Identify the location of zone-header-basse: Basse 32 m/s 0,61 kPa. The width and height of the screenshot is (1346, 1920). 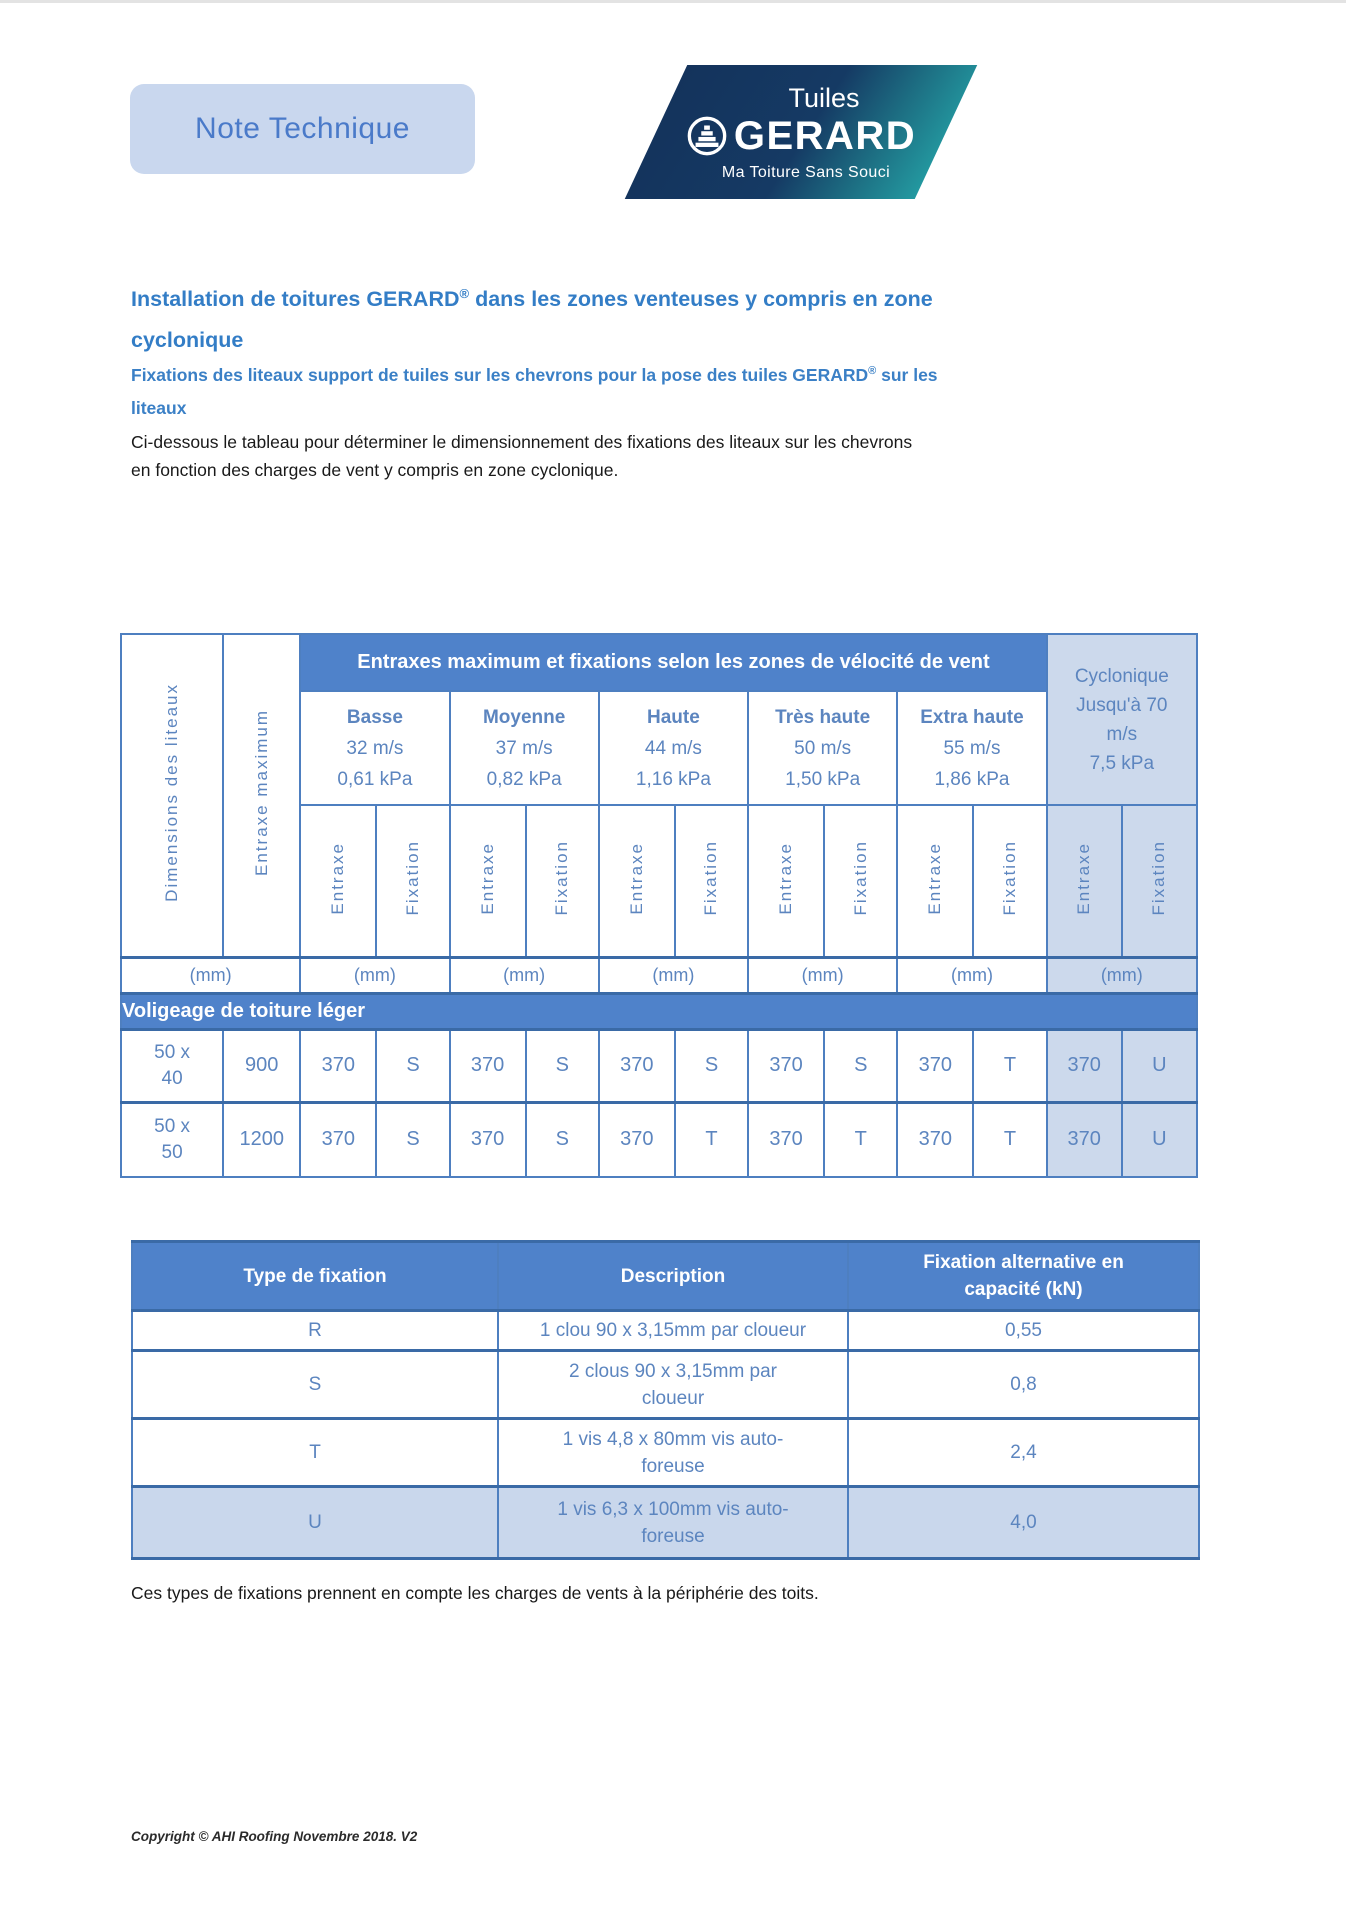
(375, 748).